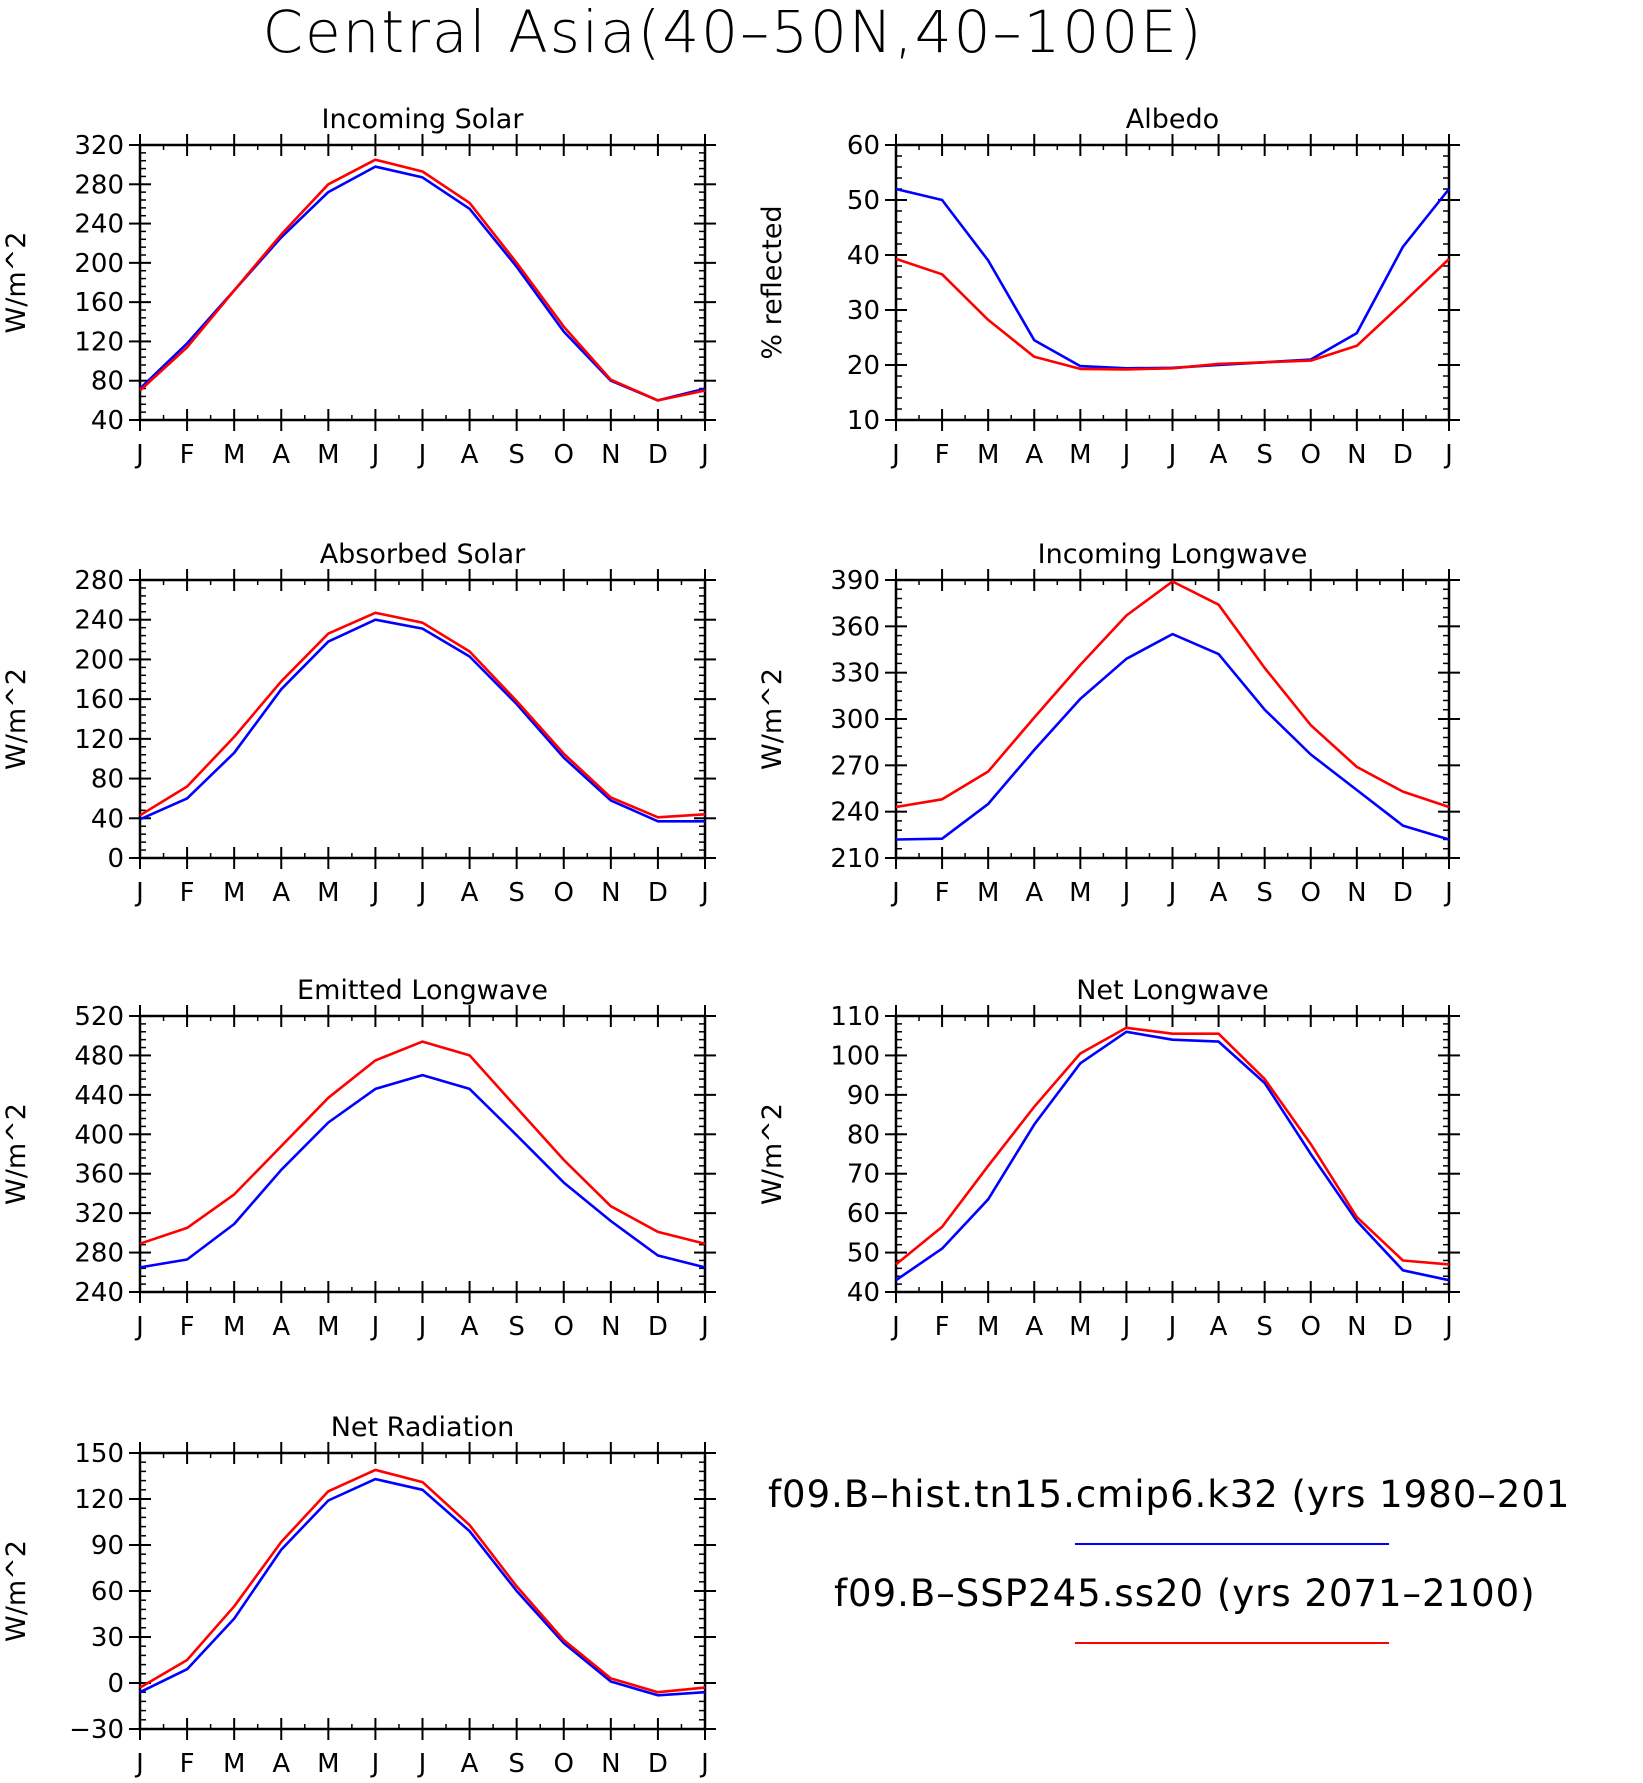  What do you see at coordinates (1172, 119) in the screenshot?
I see `panel-title: Albedo` at bounding box center [1172, 119].